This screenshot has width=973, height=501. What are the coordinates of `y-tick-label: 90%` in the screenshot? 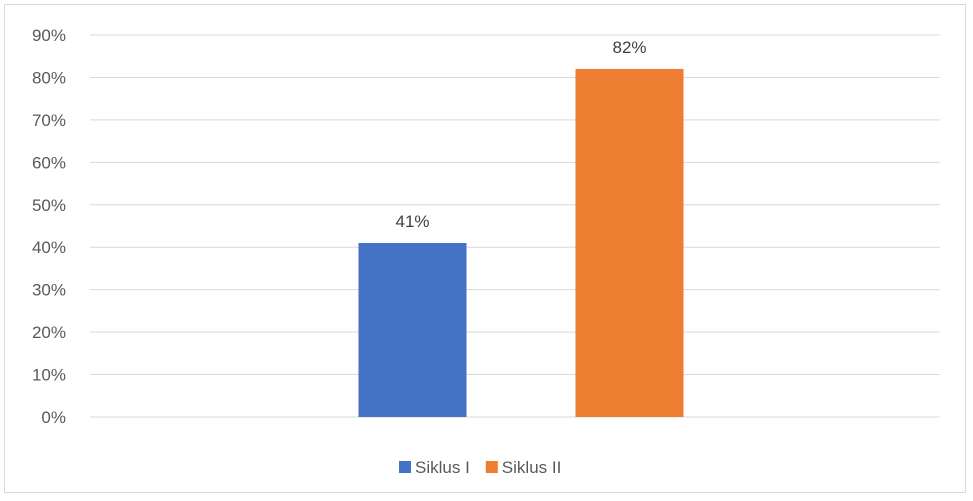 It's located at (49, 35).